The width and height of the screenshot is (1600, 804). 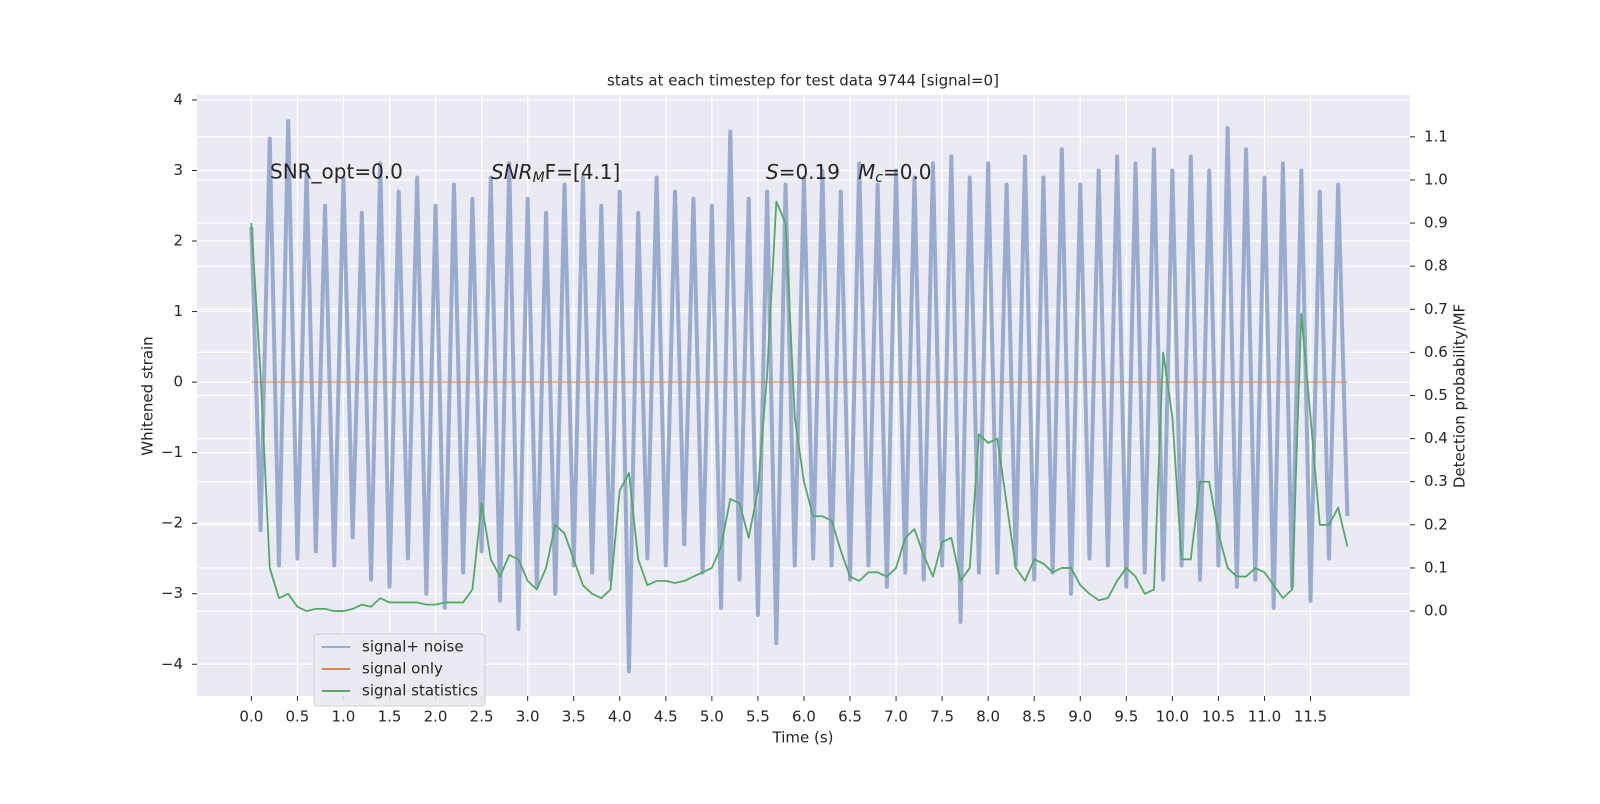 I want to click on y-tick-label: −1, so click(x=172, y=452).